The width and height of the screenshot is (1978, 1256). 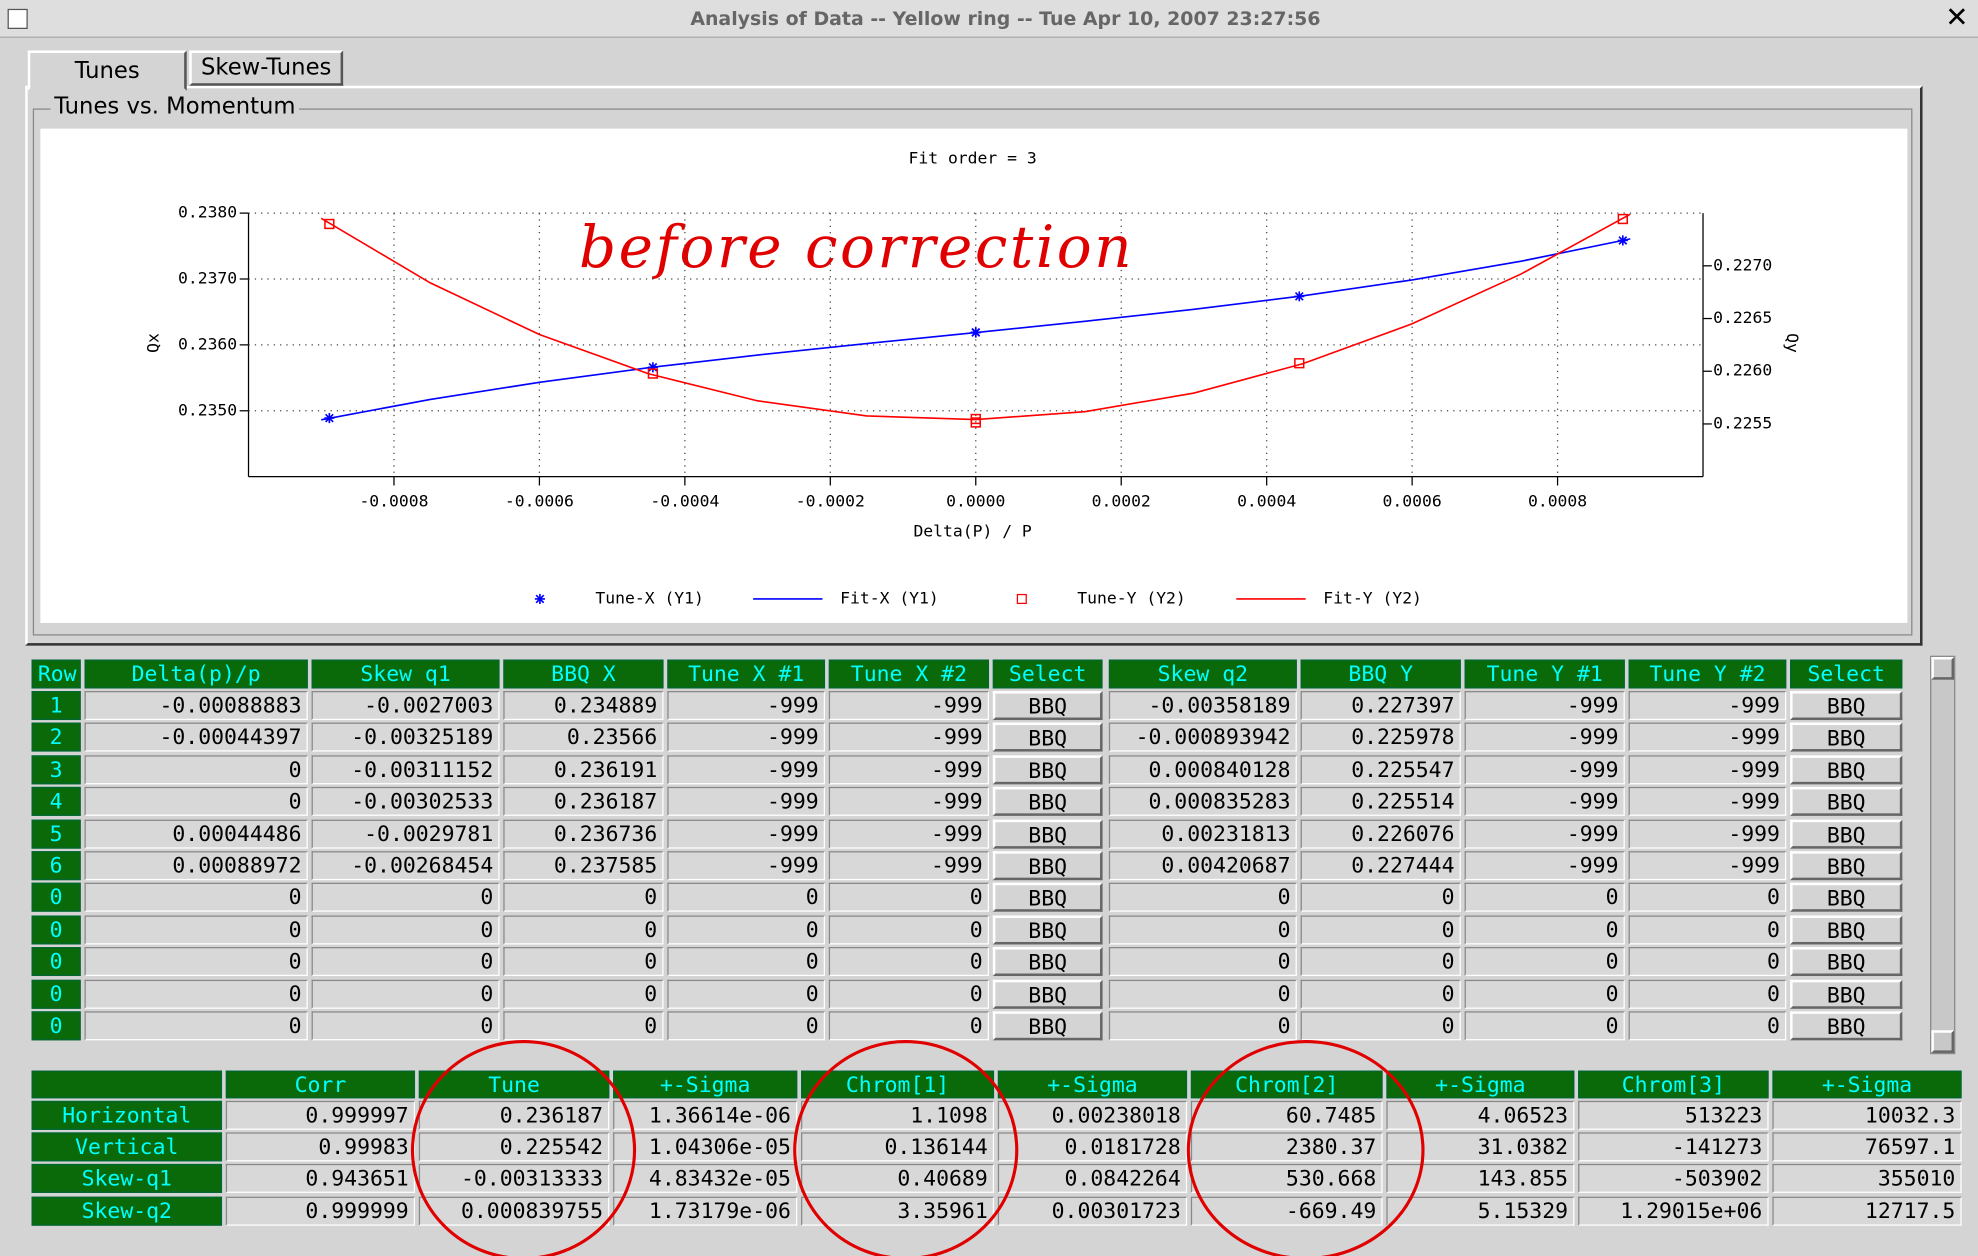 What do you see at coordinates (56, 706) in the screenshot?
I see `row-header: 1` at bounding box center [56, 706].